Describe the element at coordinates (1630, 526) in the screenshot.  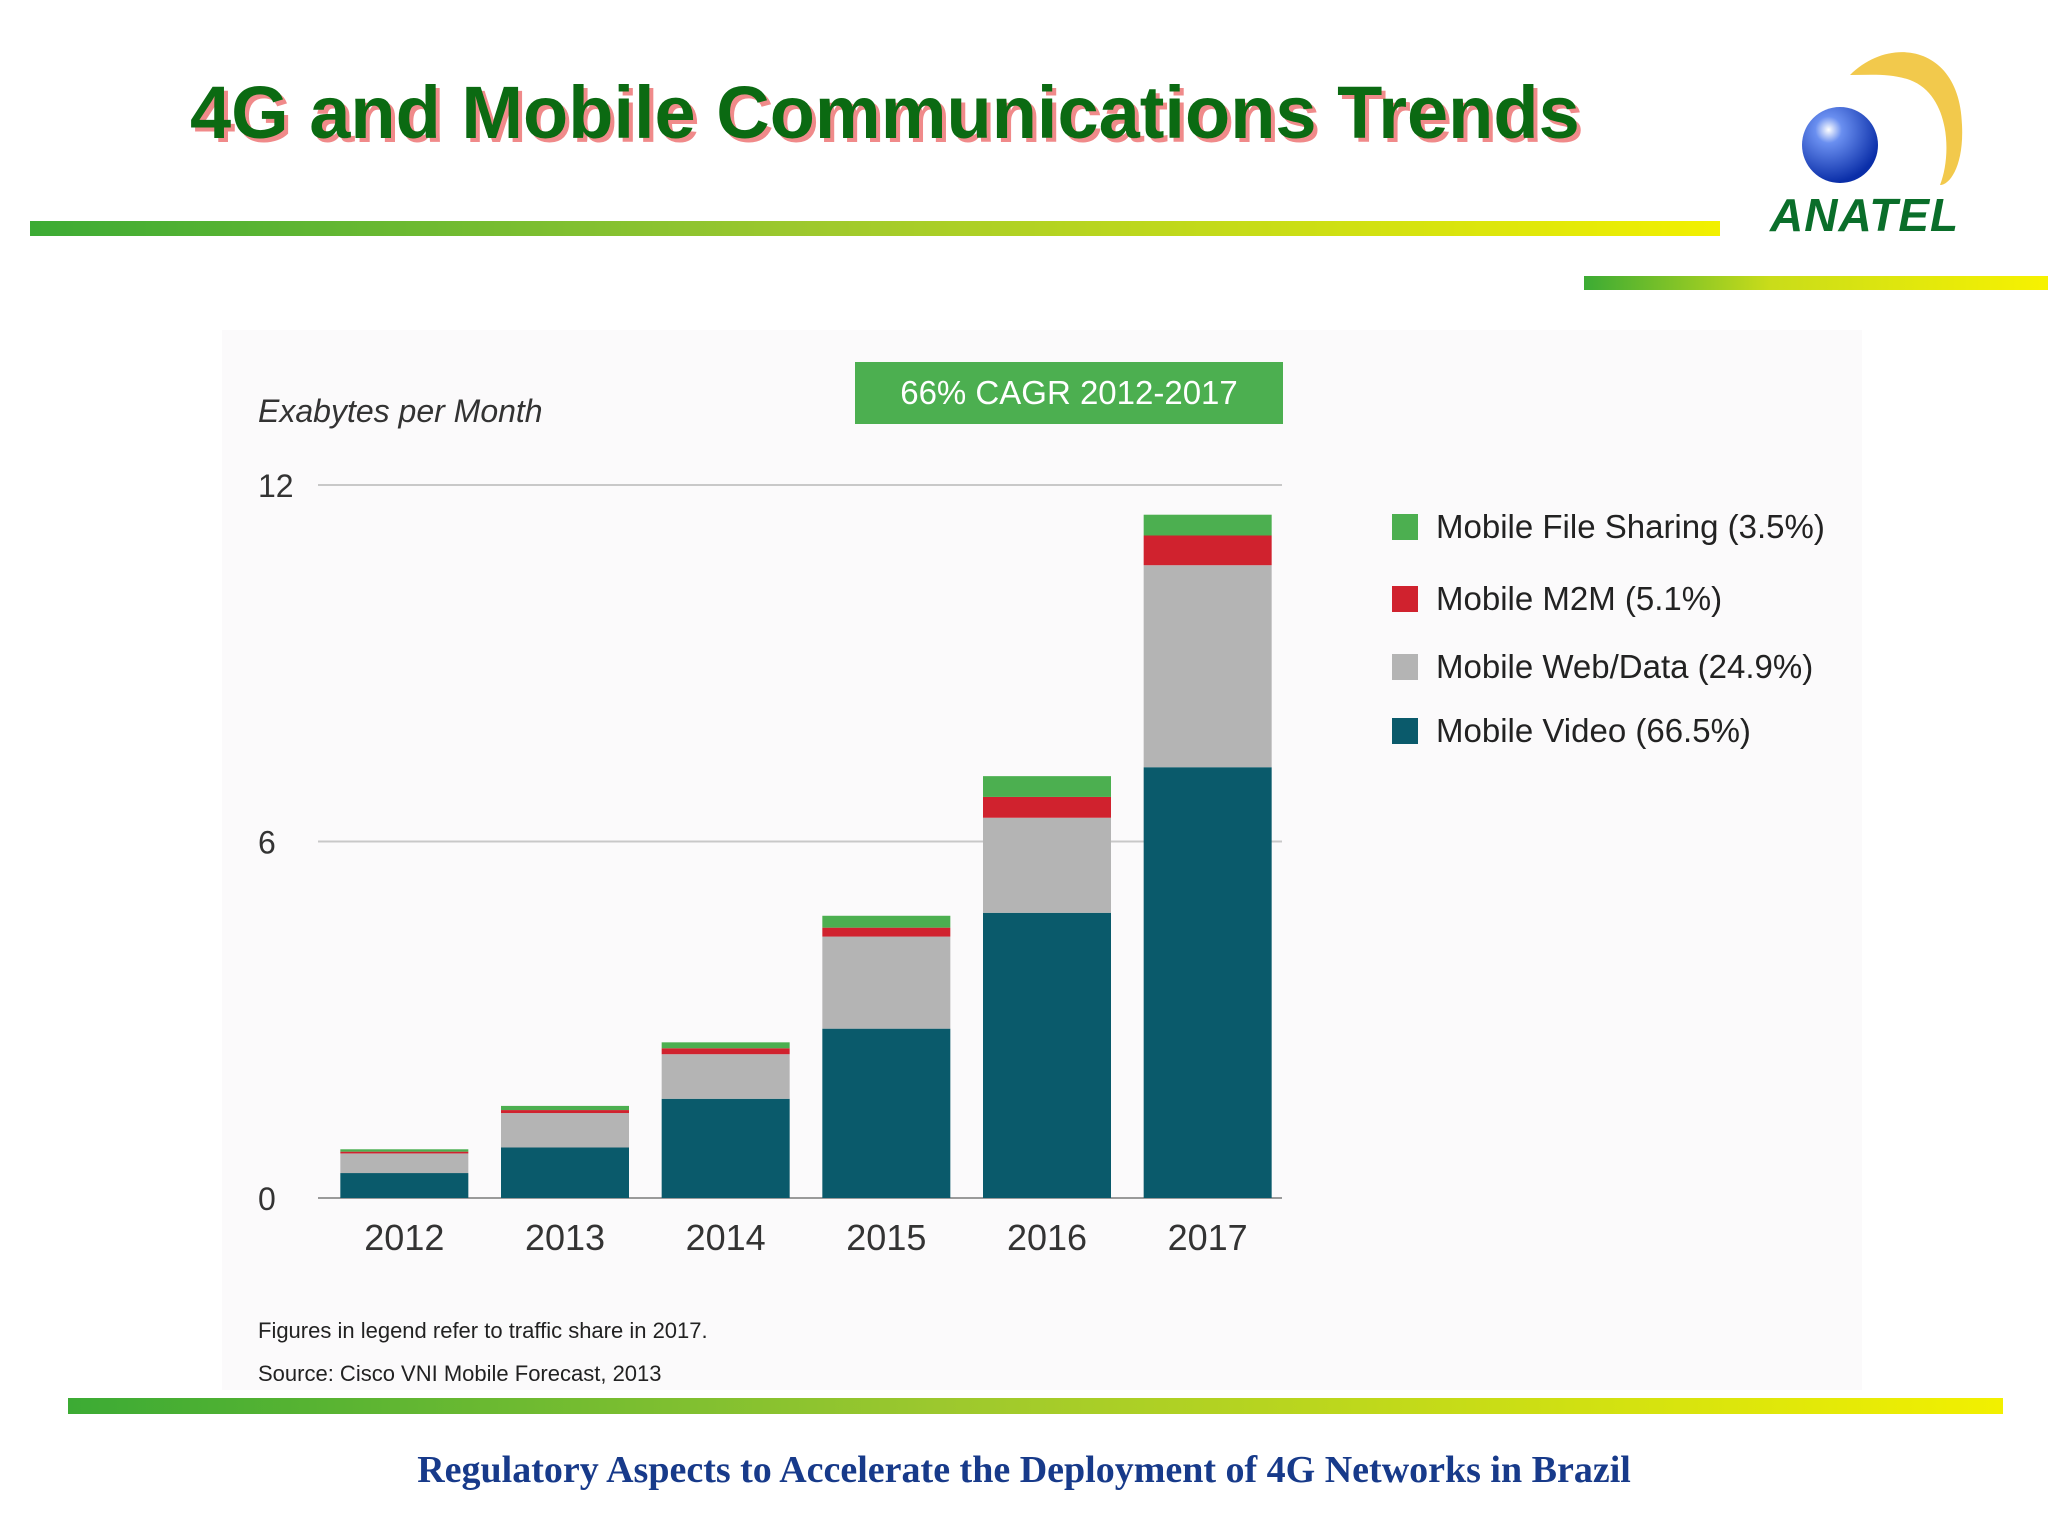
I see `legend-label: Mobile File Sharing (3.5%)` at that location.